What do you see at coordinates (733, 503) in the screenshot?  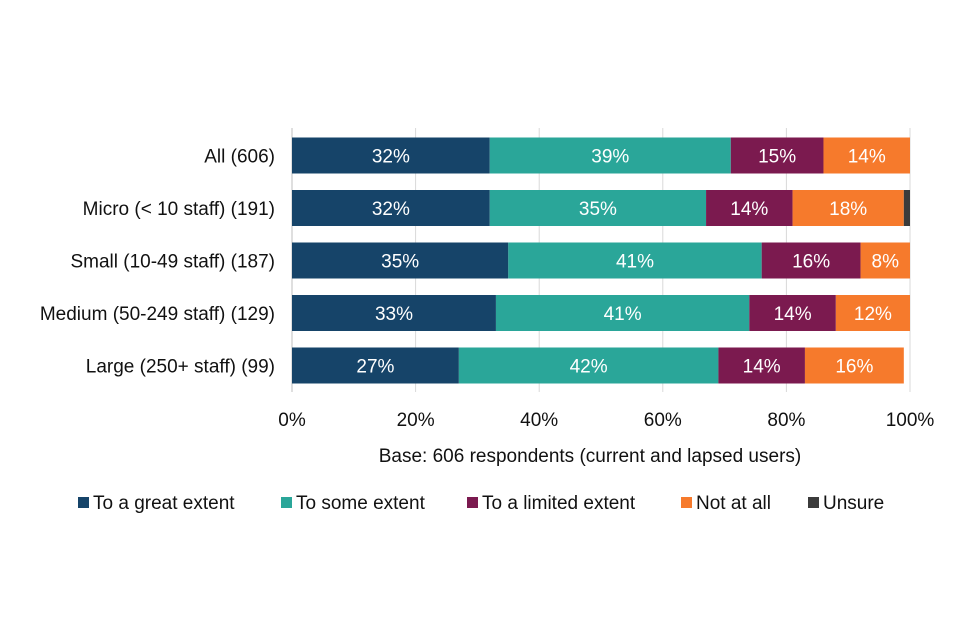 I see `legend-label: Not at all` at bounding box center [733, 503].